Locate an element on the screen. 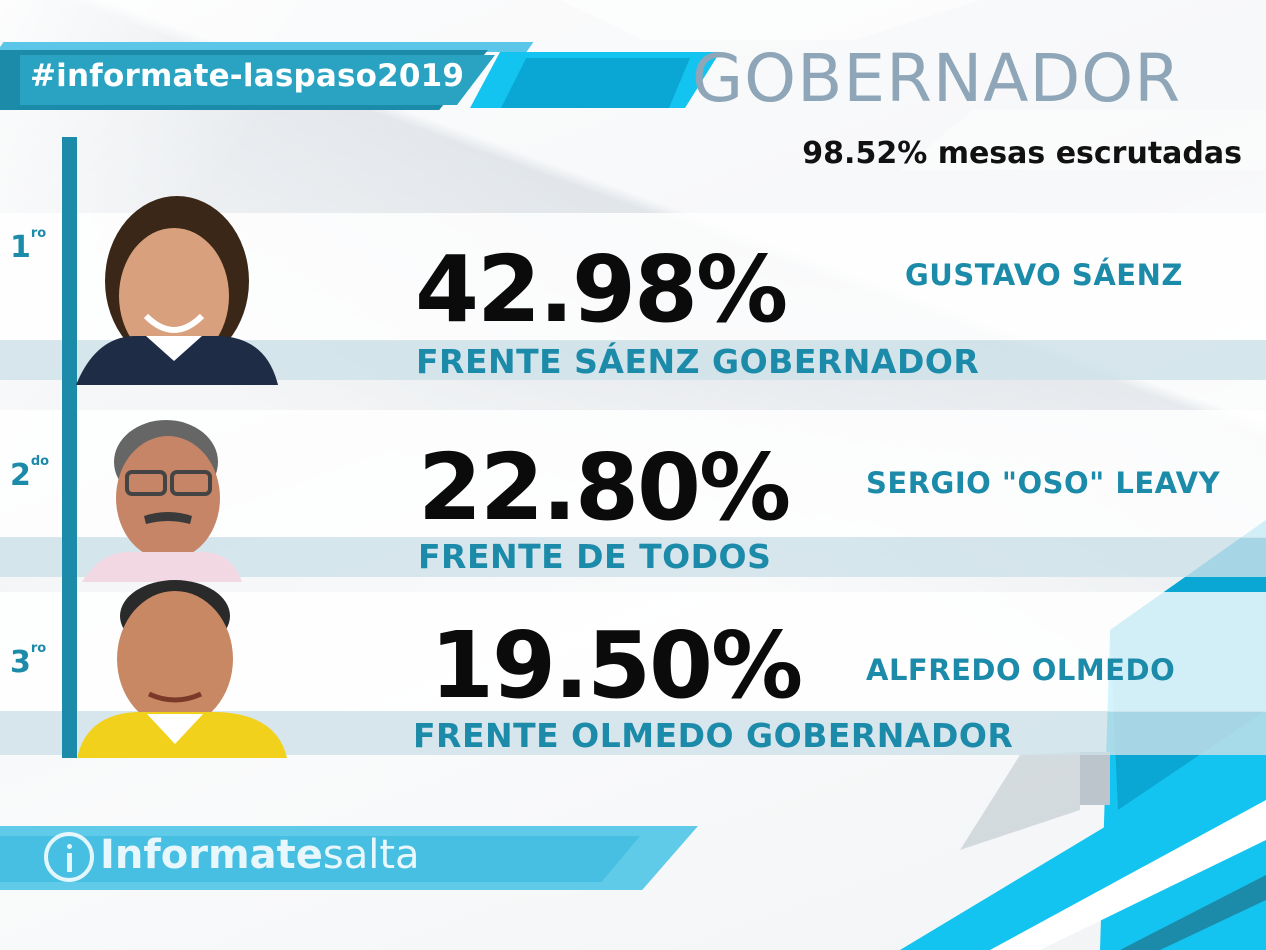 Image resolution: width=1266 pixels, height=950 pixels. info-circle-icon is located at coordinates (69, 857).